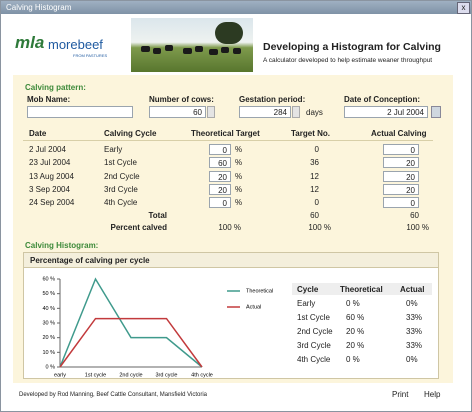  What do you see at coordinates (50, 163) in the screenshot?
I see `row-date: 23 Jul 2004` at bounding box center [50, 163].